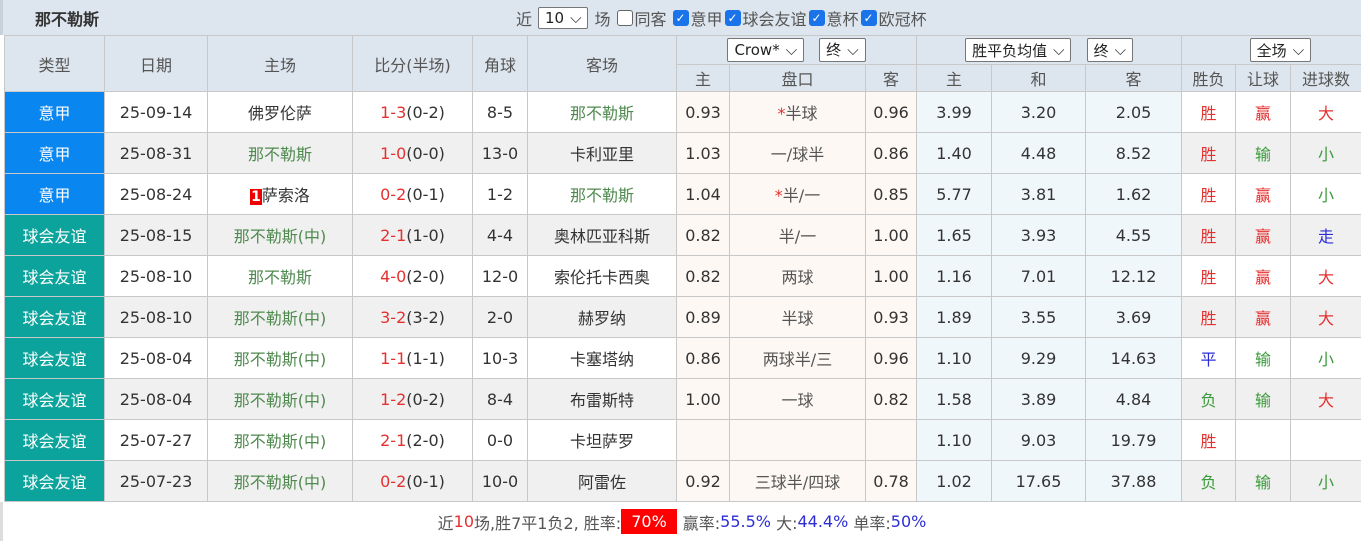  What do you see at coordinates (602, 153) in the screenshot?
I see `away-team: 卡利亚里` at bounding box center [602, 153].